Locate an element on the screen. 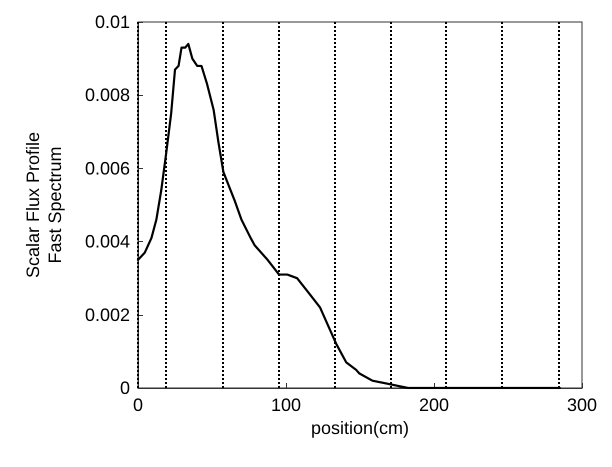 This screenshot has height=467, width=612. y-tick-label: 0.01 is located at coordinates (112, 22).